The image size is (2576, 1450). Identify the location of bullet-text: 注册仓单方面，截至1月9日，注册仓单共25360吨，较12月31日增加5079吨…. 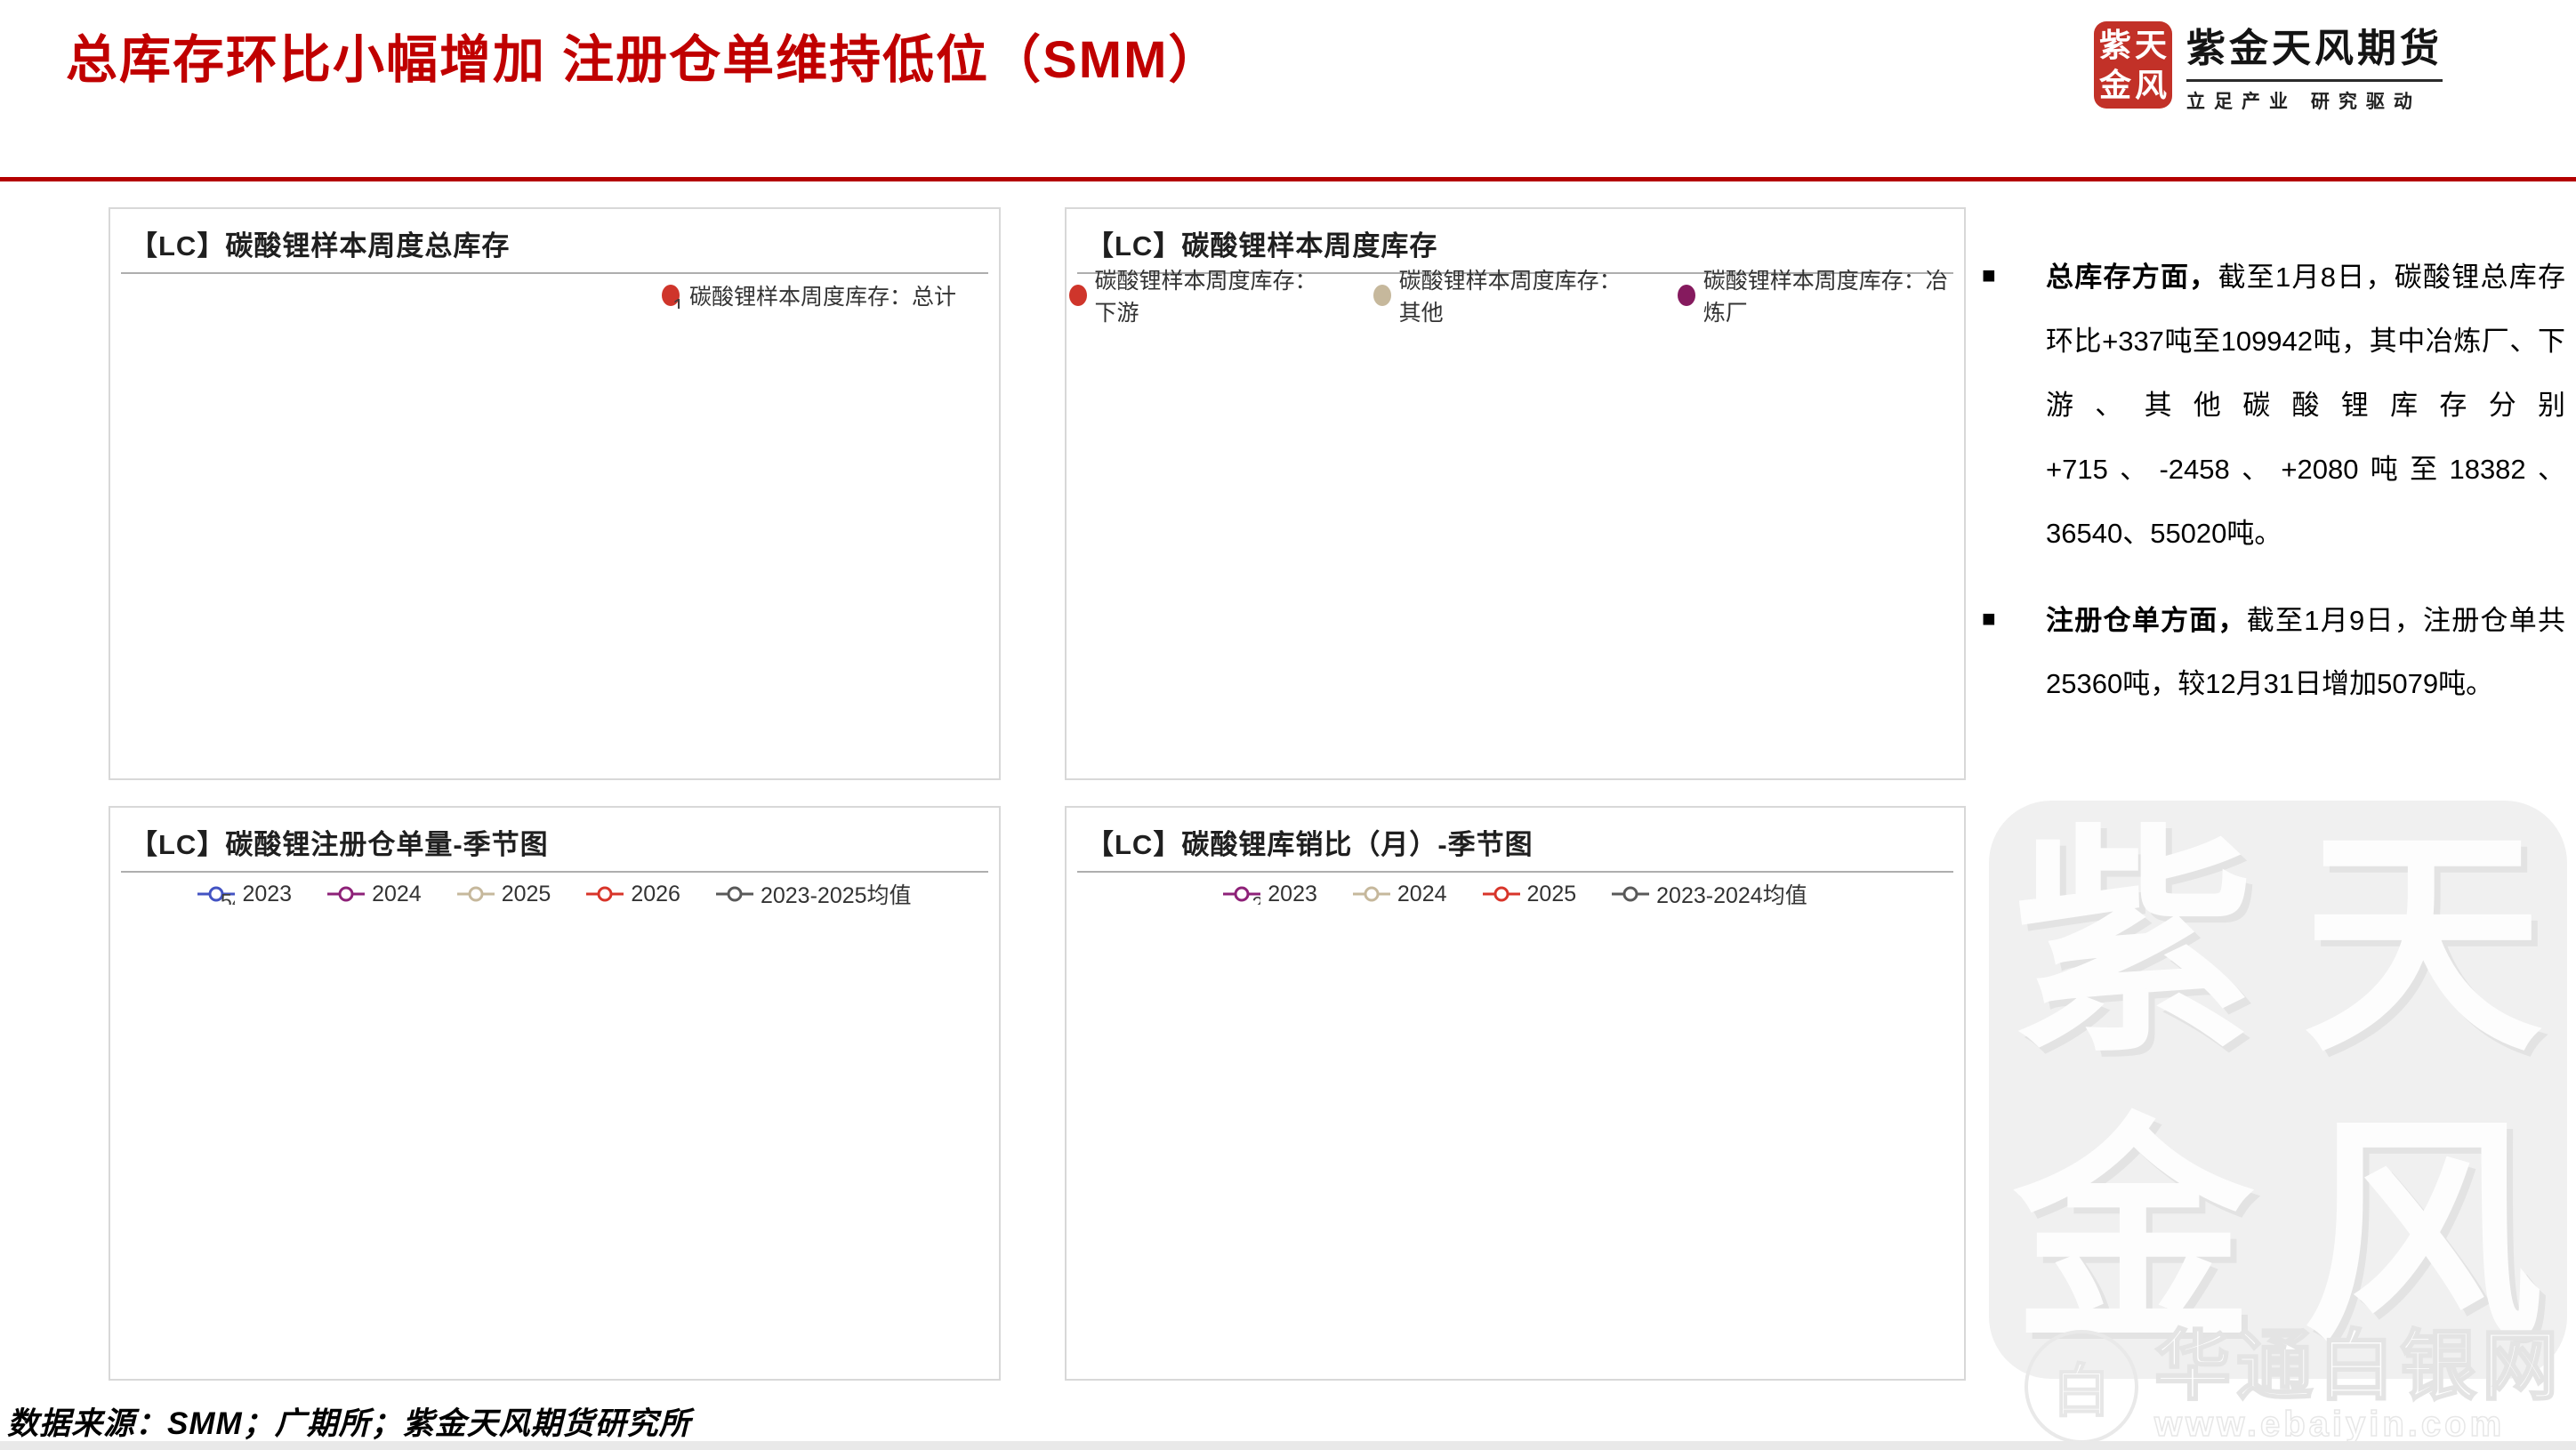
(2306, 652).